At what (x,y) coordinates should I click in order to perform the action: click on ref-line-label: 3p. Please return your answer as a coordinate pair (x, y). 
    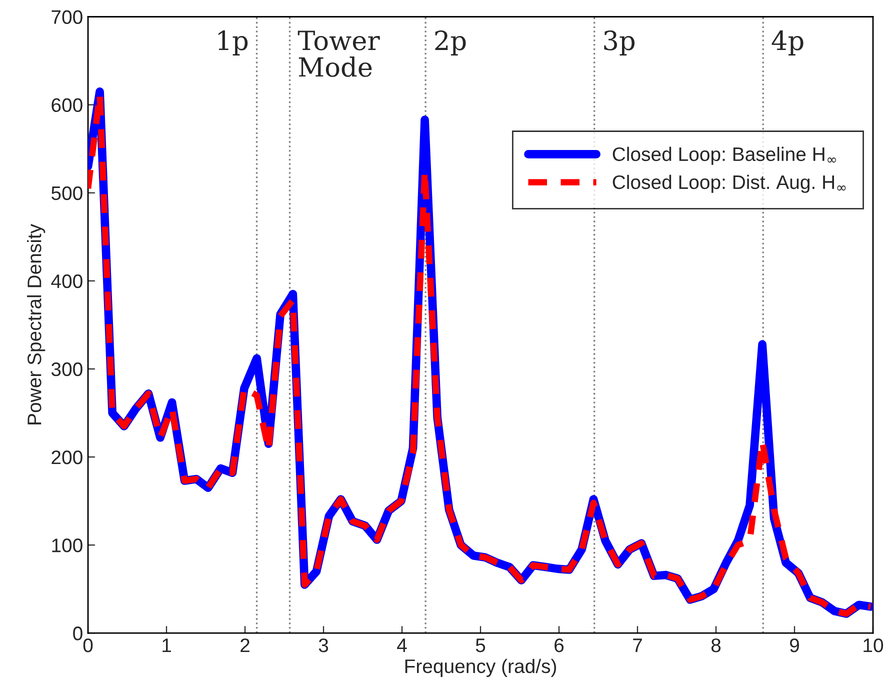
    Looking at the image, I should click on (619, 43).